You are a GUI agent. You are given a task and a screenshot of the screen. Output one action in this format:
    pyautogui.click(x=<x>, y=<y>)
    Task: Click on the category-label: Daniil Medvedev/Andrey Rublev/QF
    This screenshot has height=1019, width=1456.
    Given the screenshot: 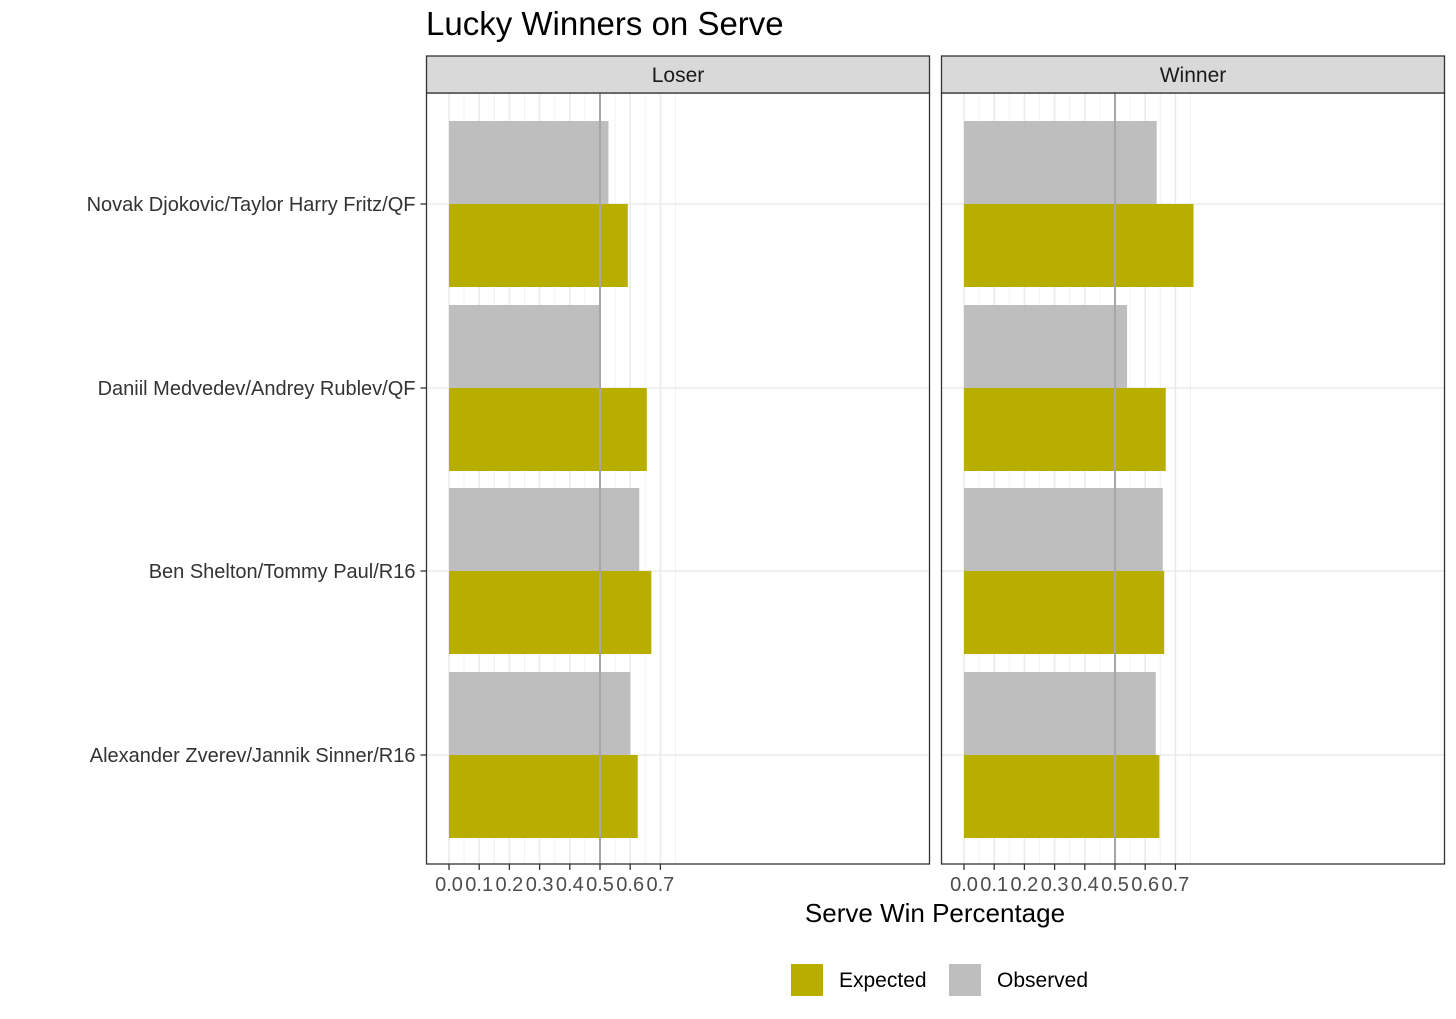 What is the action you would take?
    pyautogui.click(x=257, y=389)
    